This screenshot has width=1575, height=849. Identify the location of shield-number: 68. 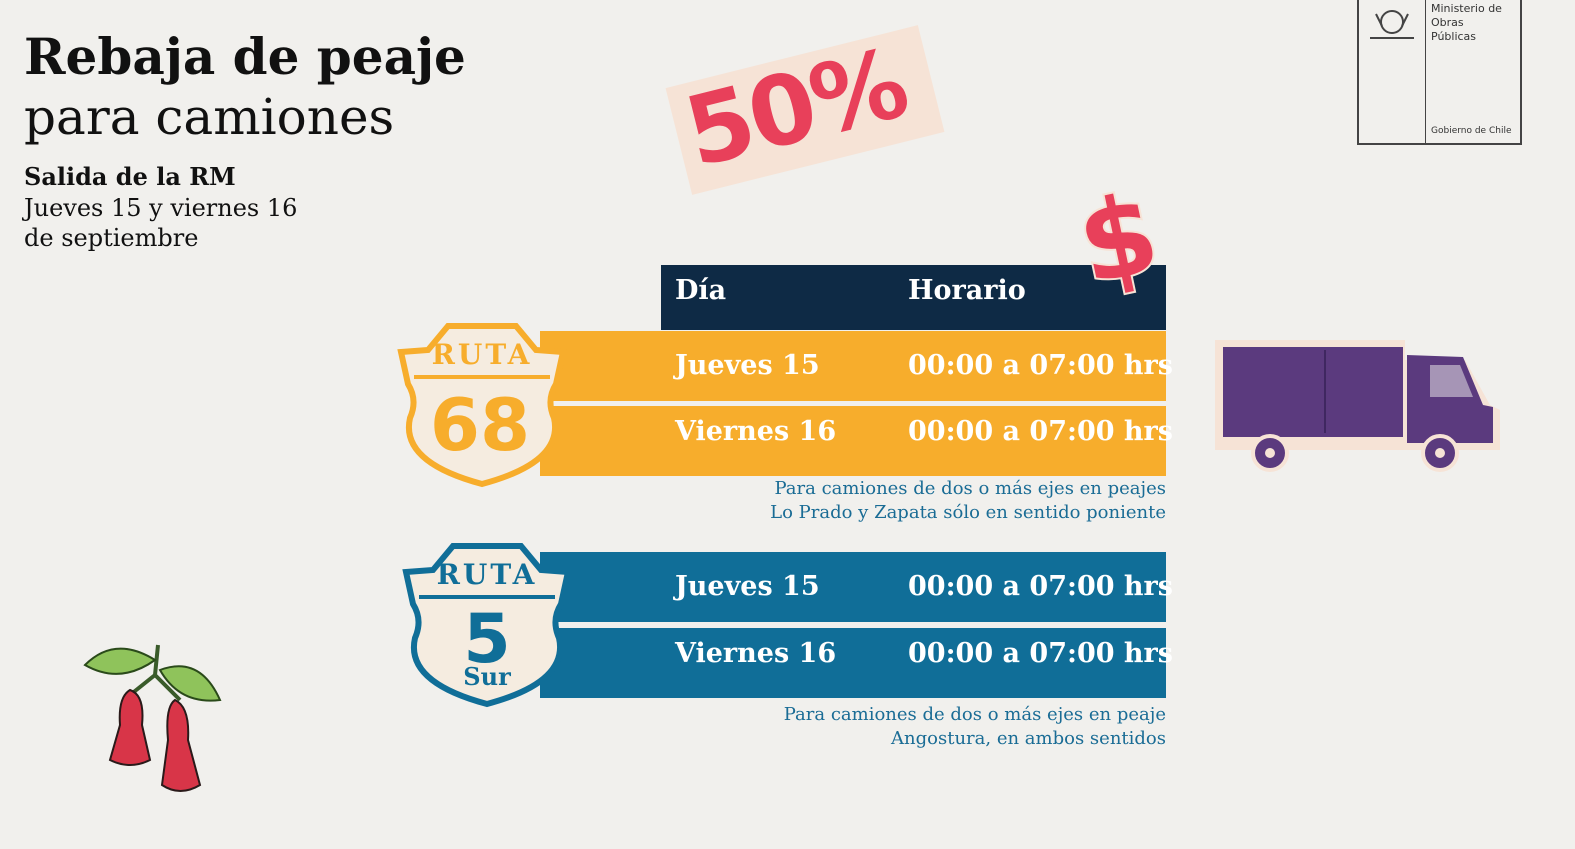
(480, 425).